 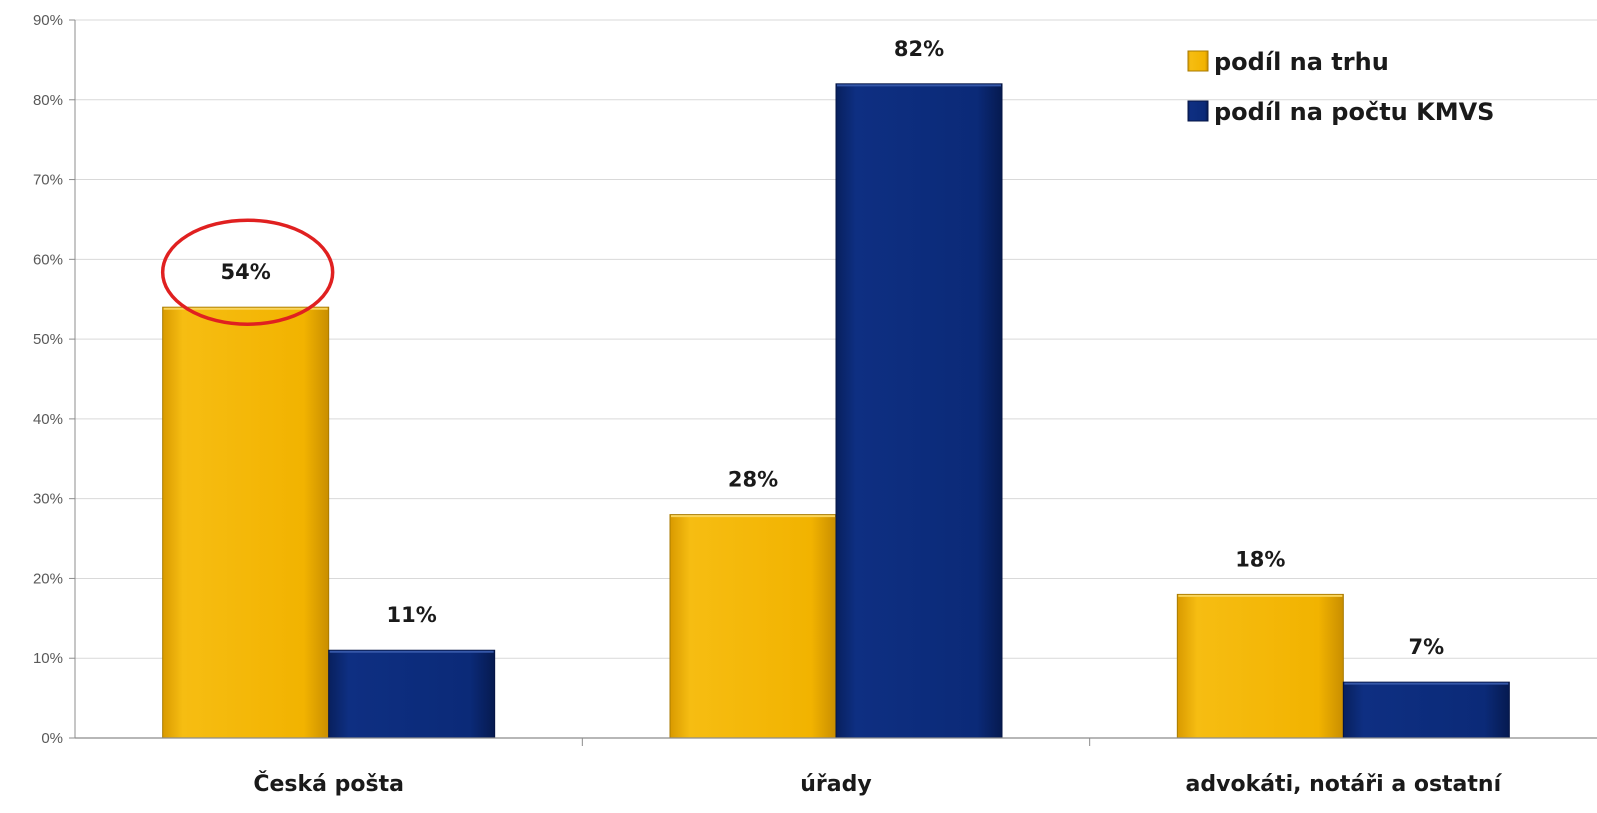 What do you see at coordinates (1340, 87) in the screenshot?
I see `legend: podíl na trhu podíl na počtu KMVS` at bounding box center [1340, 87].